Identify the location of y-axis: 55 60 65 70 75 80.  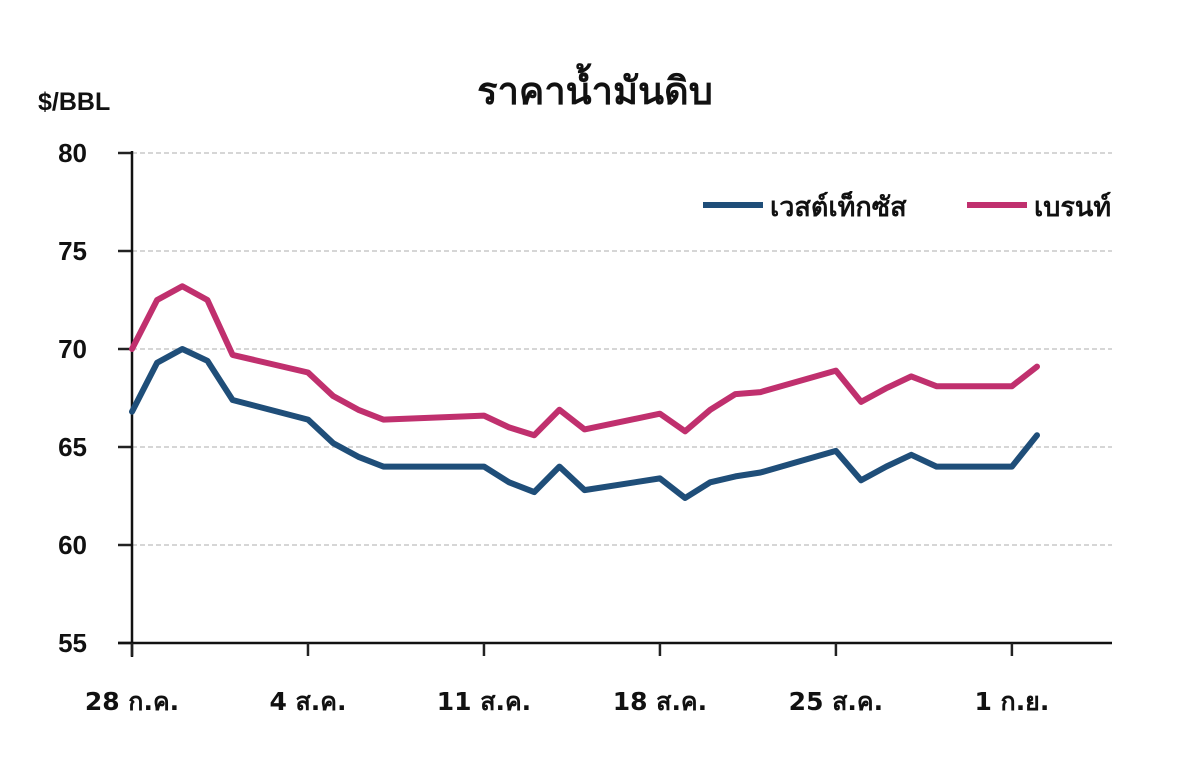
(96, 398).